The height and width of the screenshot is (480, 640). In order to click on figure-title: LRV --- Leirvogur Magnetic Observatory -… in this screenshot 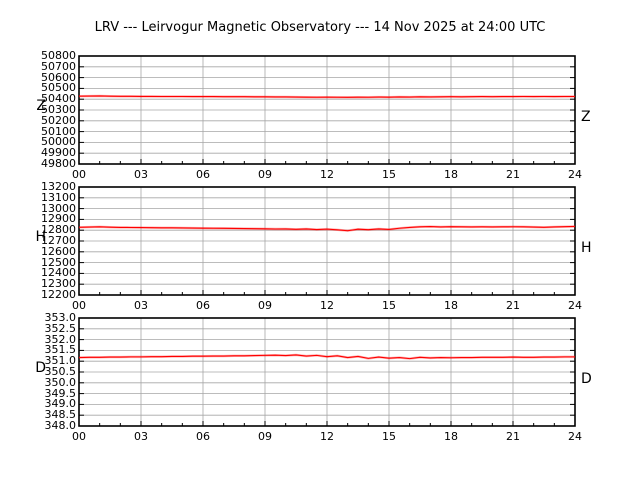, I will do `click(320, 27)`.